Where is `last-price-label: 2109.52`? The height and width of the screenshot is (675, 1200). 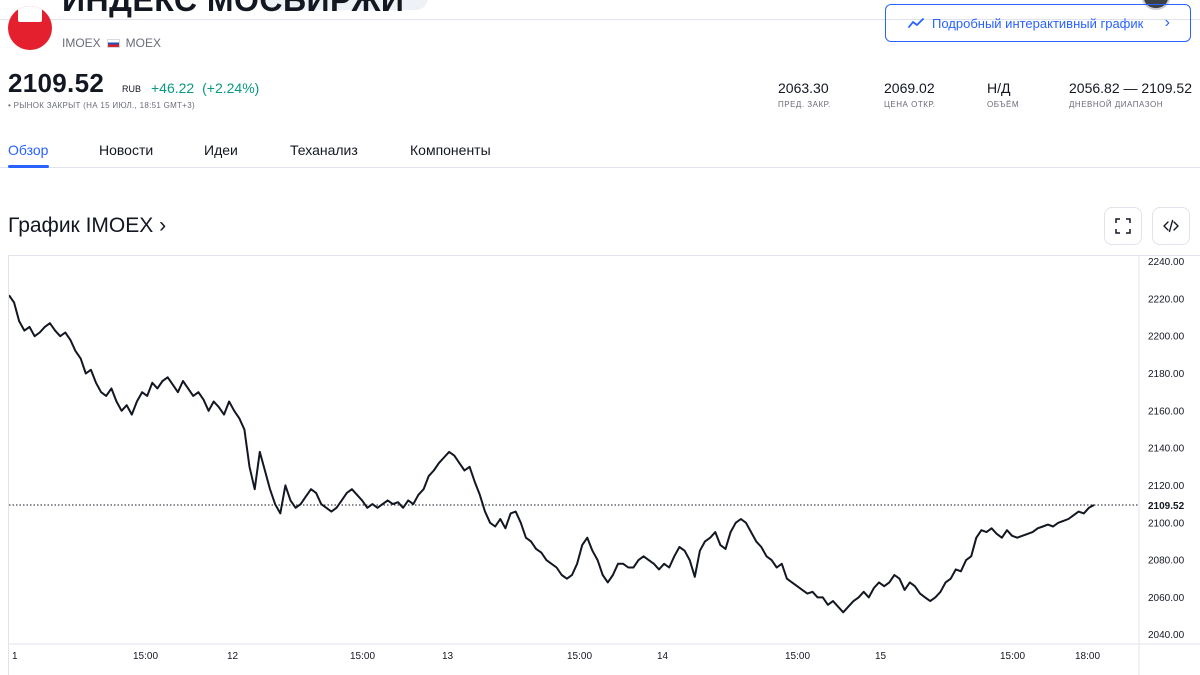
last-price-label: 2109.52 is located at coordinates (1166, 506).